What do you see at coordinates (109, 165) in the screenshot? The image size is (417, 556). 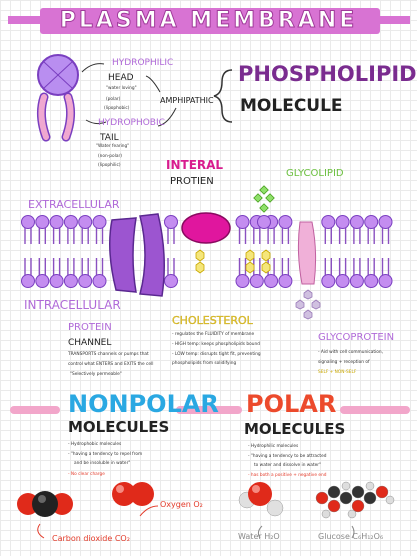 I see `tail-note-3: (lipophilic)` at bounding box center [109, 165].